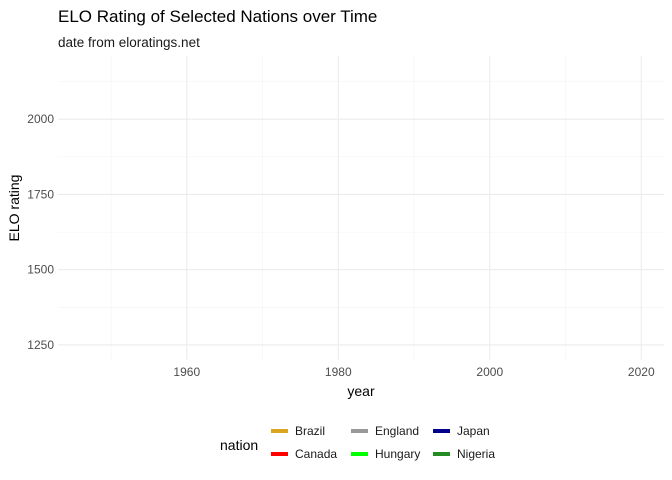 This screenshot has height=480, width=672. Describe the element at coordinates (14, 208) in the screenshot. I see `y-axis-title: ELO rating` at that location.